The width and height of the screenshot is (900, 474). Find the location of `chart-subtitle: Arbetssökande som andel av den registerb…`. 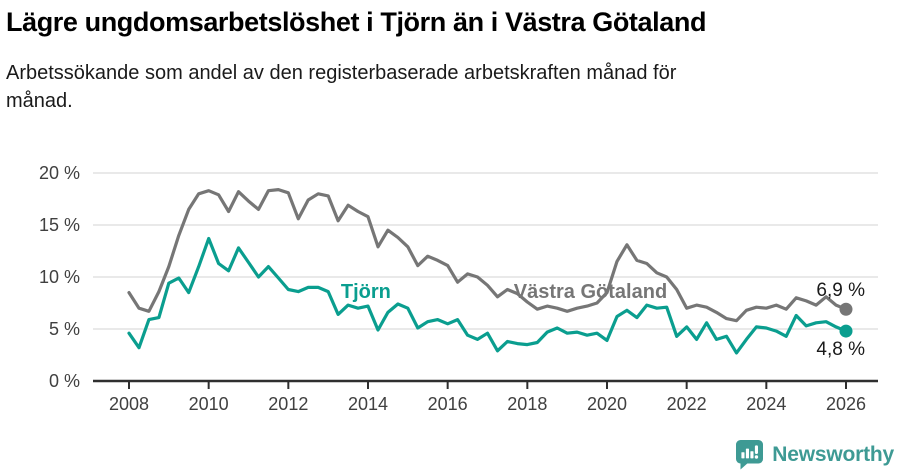

chart-subtitle: Arbetssökande som andel av den registerb… is located at coordinates (438, 87).